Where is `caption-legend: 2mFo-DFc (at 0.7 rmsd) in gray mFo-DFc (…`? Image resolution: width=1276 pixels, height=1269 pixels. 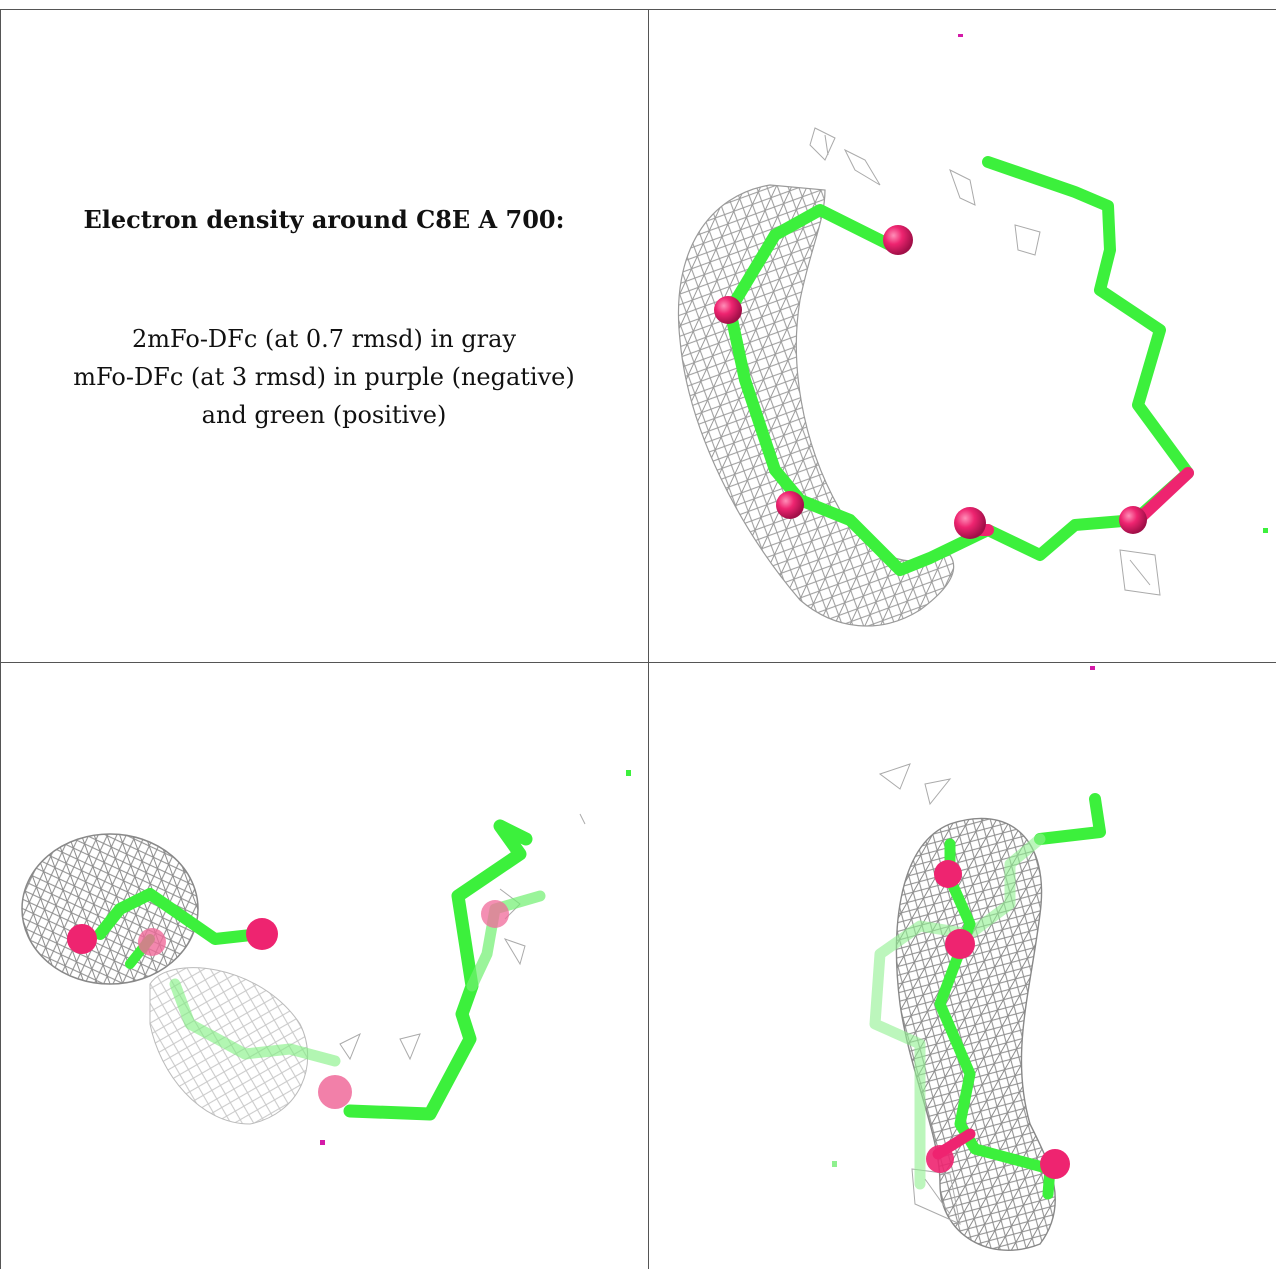 caption-legend: 2mFo-DFc (at 0.7 rmsd) in gray mFo-DFc (… is located at coordinates (324, 377).